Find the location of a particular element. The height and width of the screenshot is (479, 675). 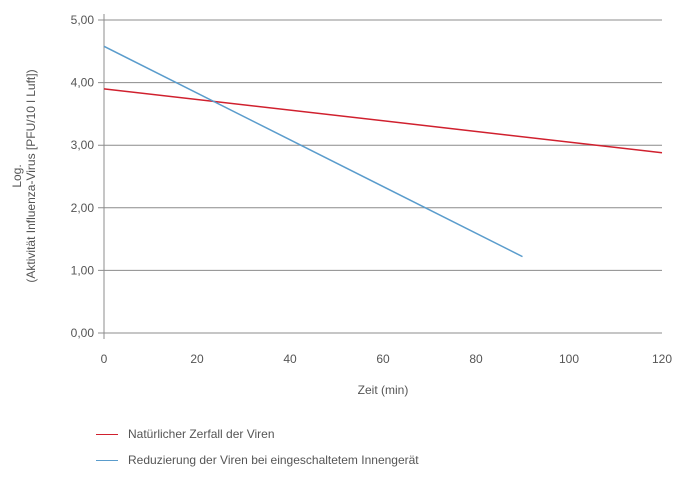

y-tick-label: 0,00 is located at coordinates (83, 333).